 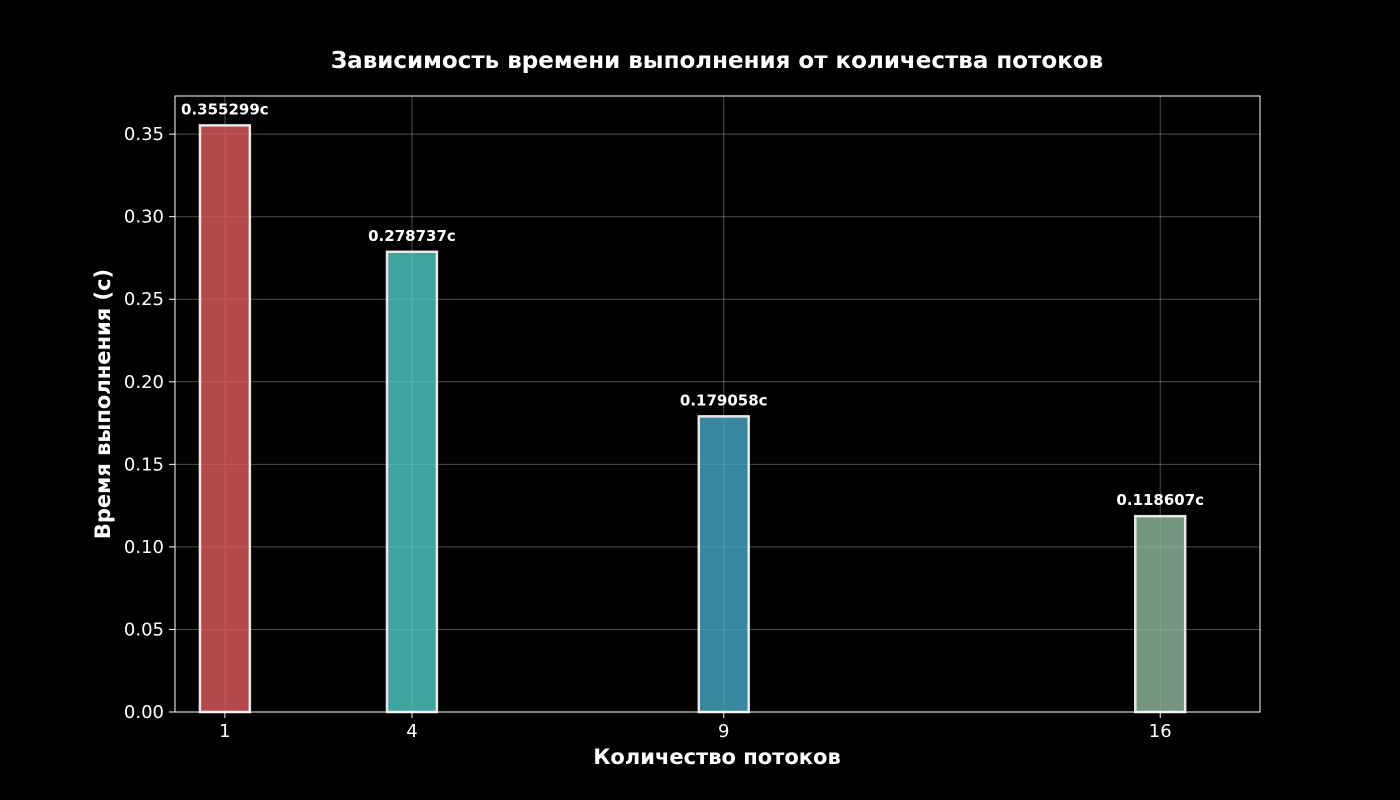 What do you see at coordinates (724, 400) in the screenshot?
I see `data-label: 0.179058с` at bounding box center [724, 400].